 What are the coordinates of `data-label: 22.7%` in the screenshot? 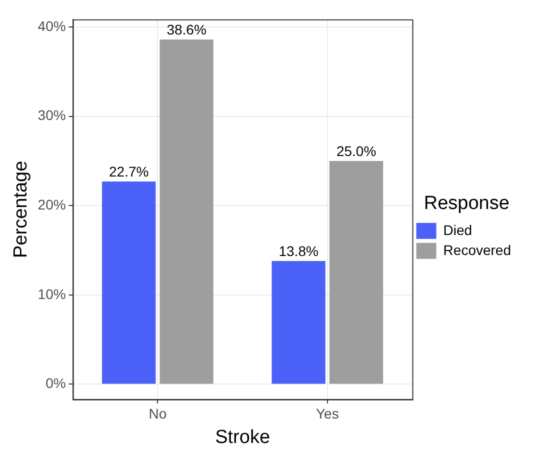 It's located at (128, 171).